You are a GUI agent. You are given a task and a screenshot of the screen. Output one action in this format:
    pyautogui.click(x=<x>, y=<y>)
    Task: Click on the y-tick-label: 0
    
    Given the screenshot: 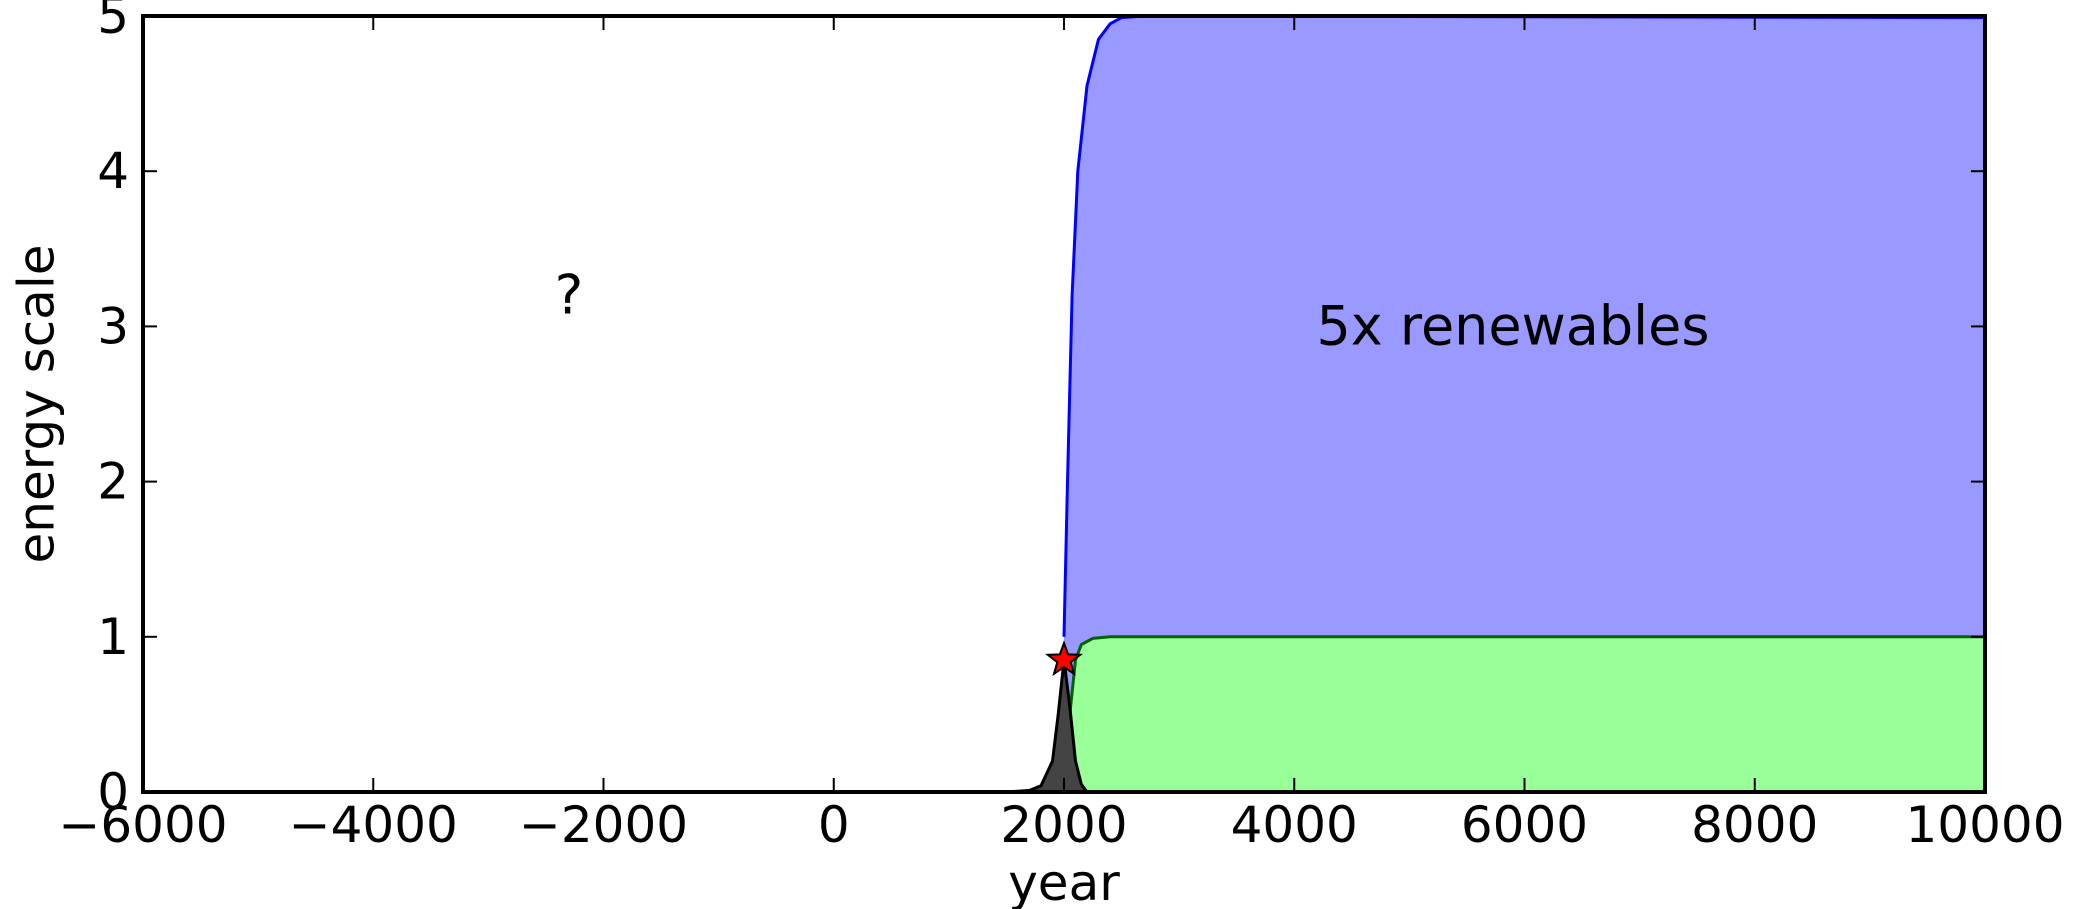 What is the action you would take?
    pyautogui.click(x=113, y=792)
    